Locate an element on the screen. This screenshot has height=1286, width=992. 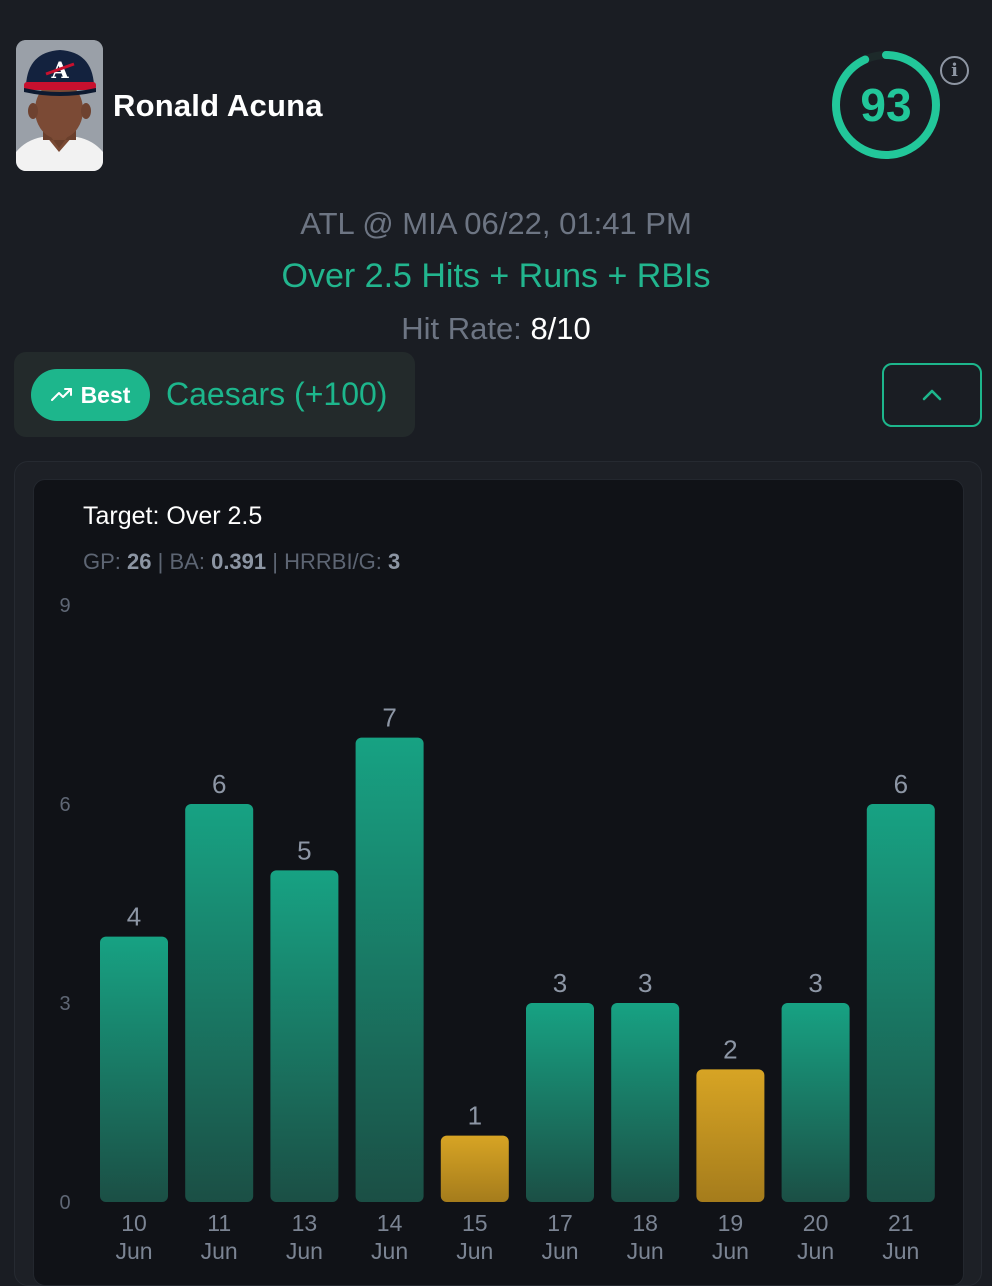
gp-value: 26 is located at coordinates (139, 561).